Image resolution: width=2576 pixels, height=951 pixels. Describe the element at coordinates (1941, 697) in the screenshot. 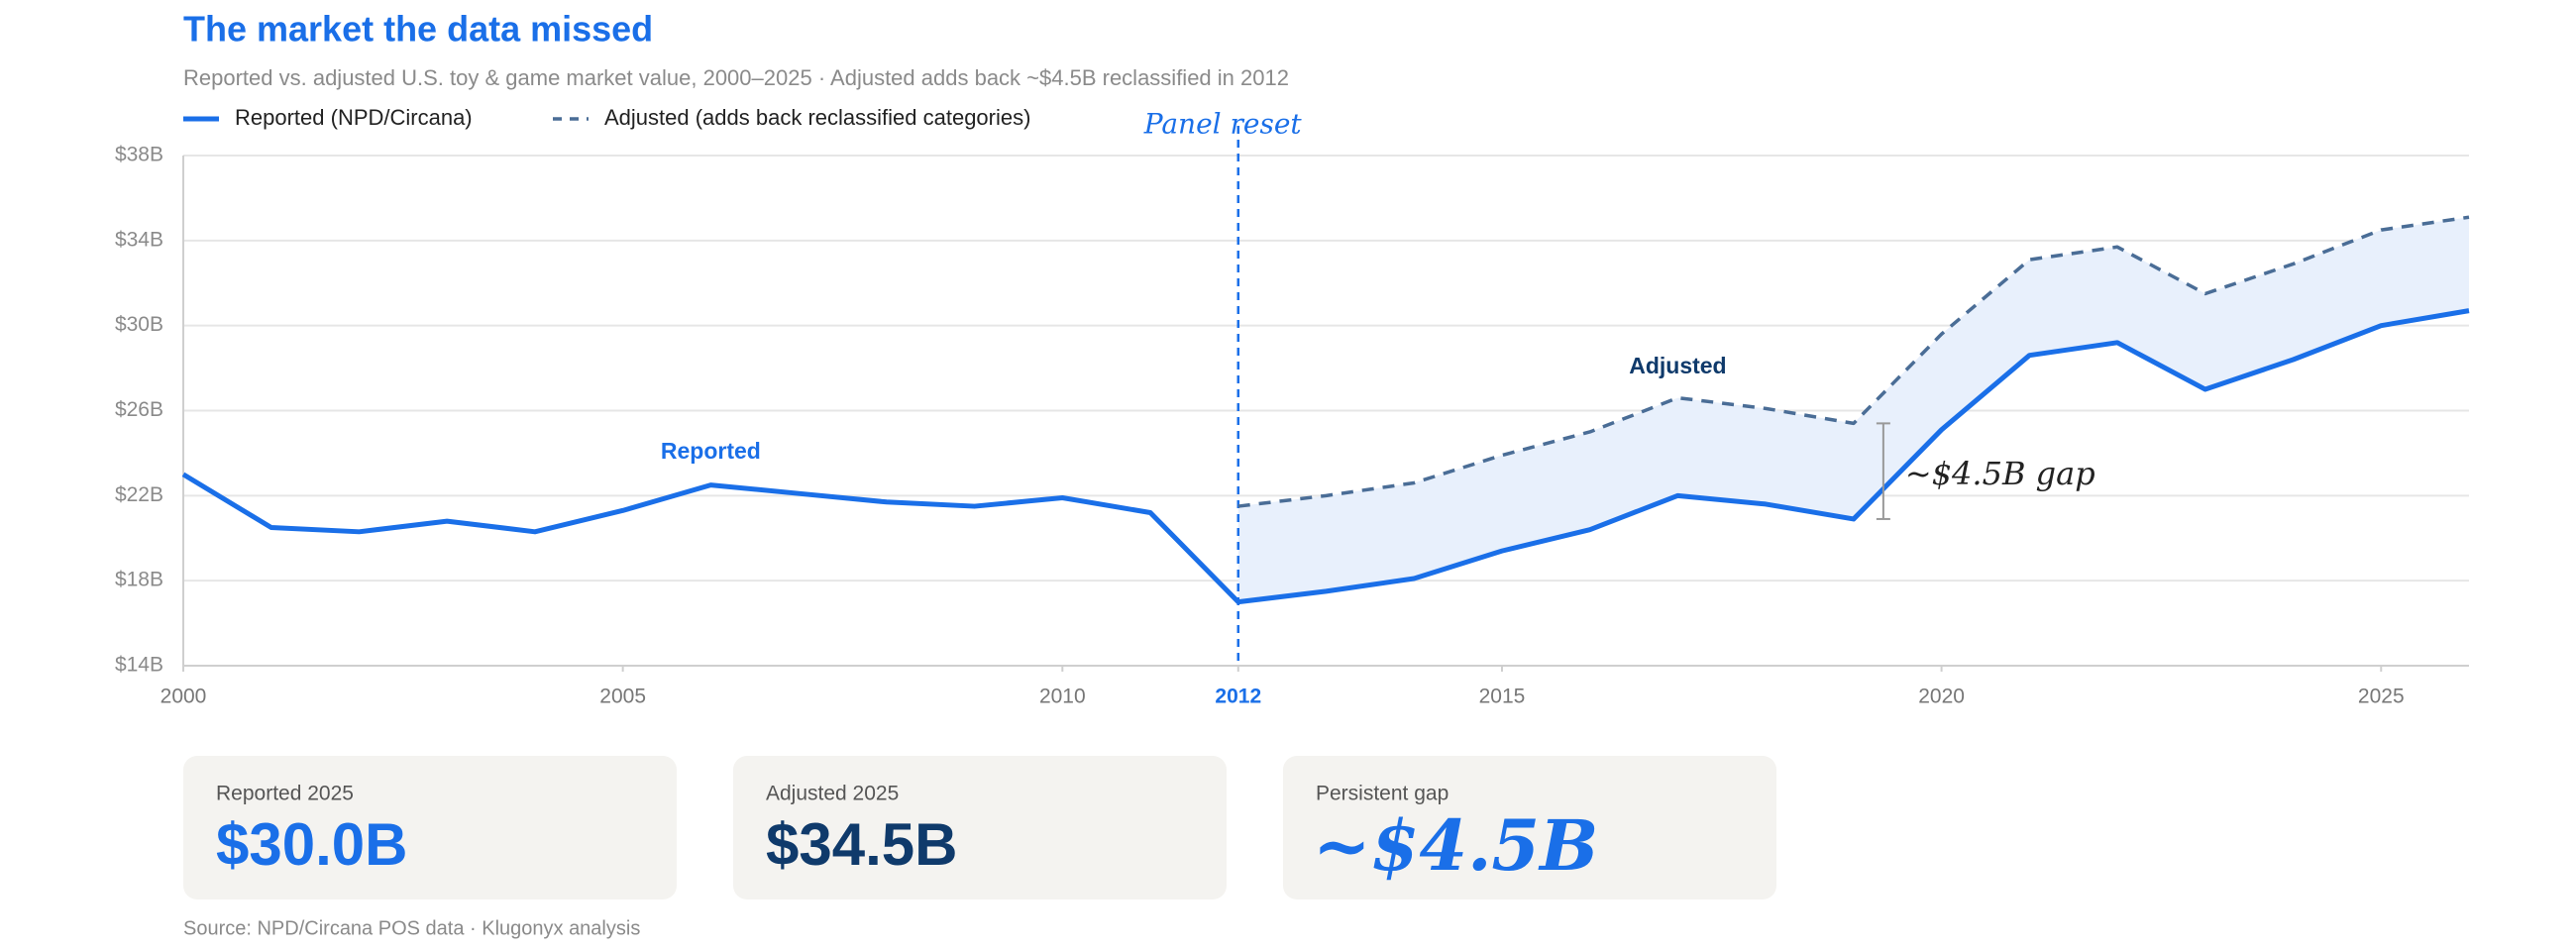

I see `x-tick-label: 2020` at that location.